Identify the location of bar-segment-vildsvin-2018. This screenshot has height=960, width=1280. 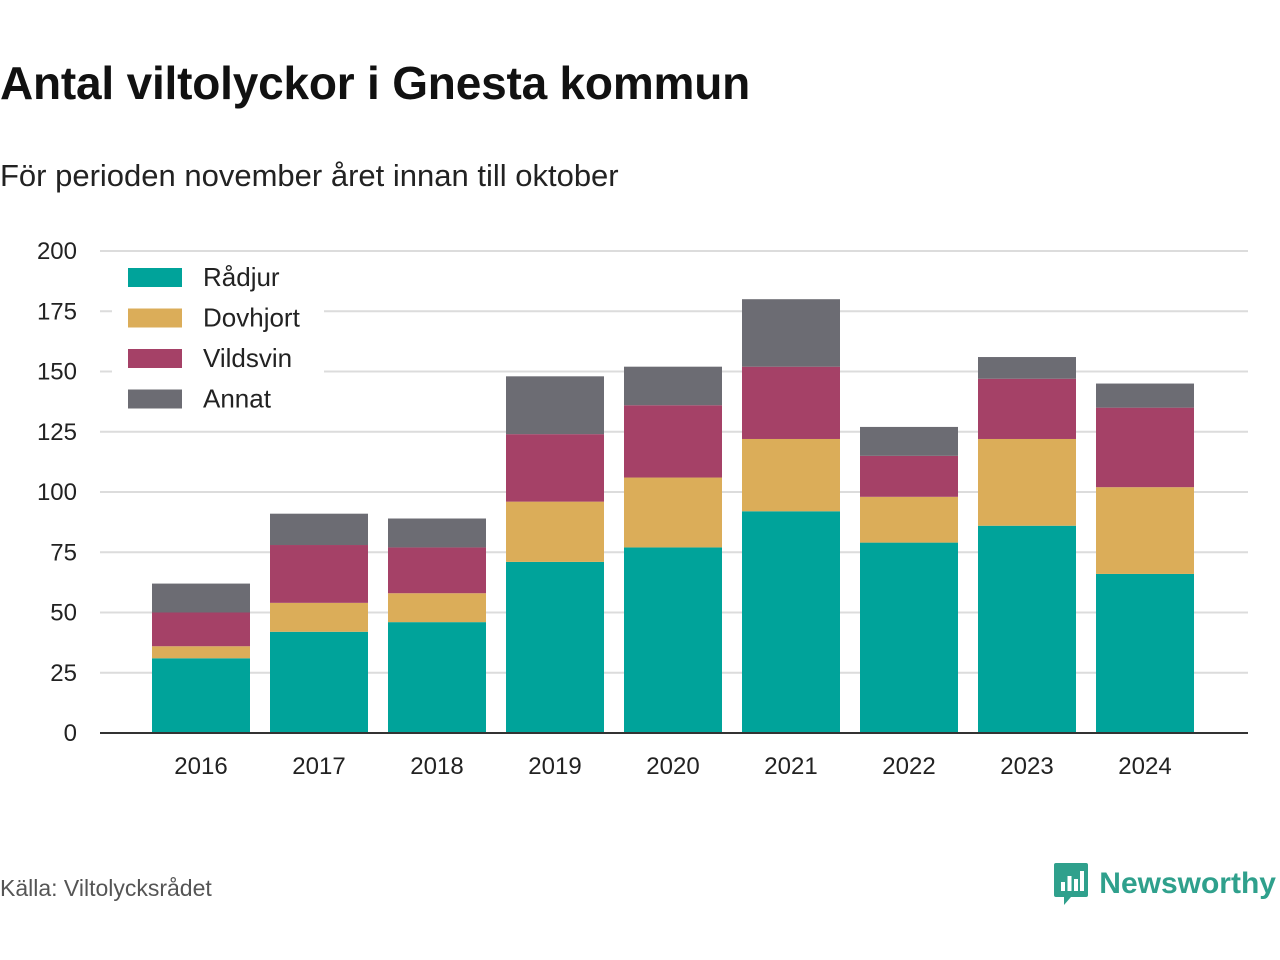
(437, 570).